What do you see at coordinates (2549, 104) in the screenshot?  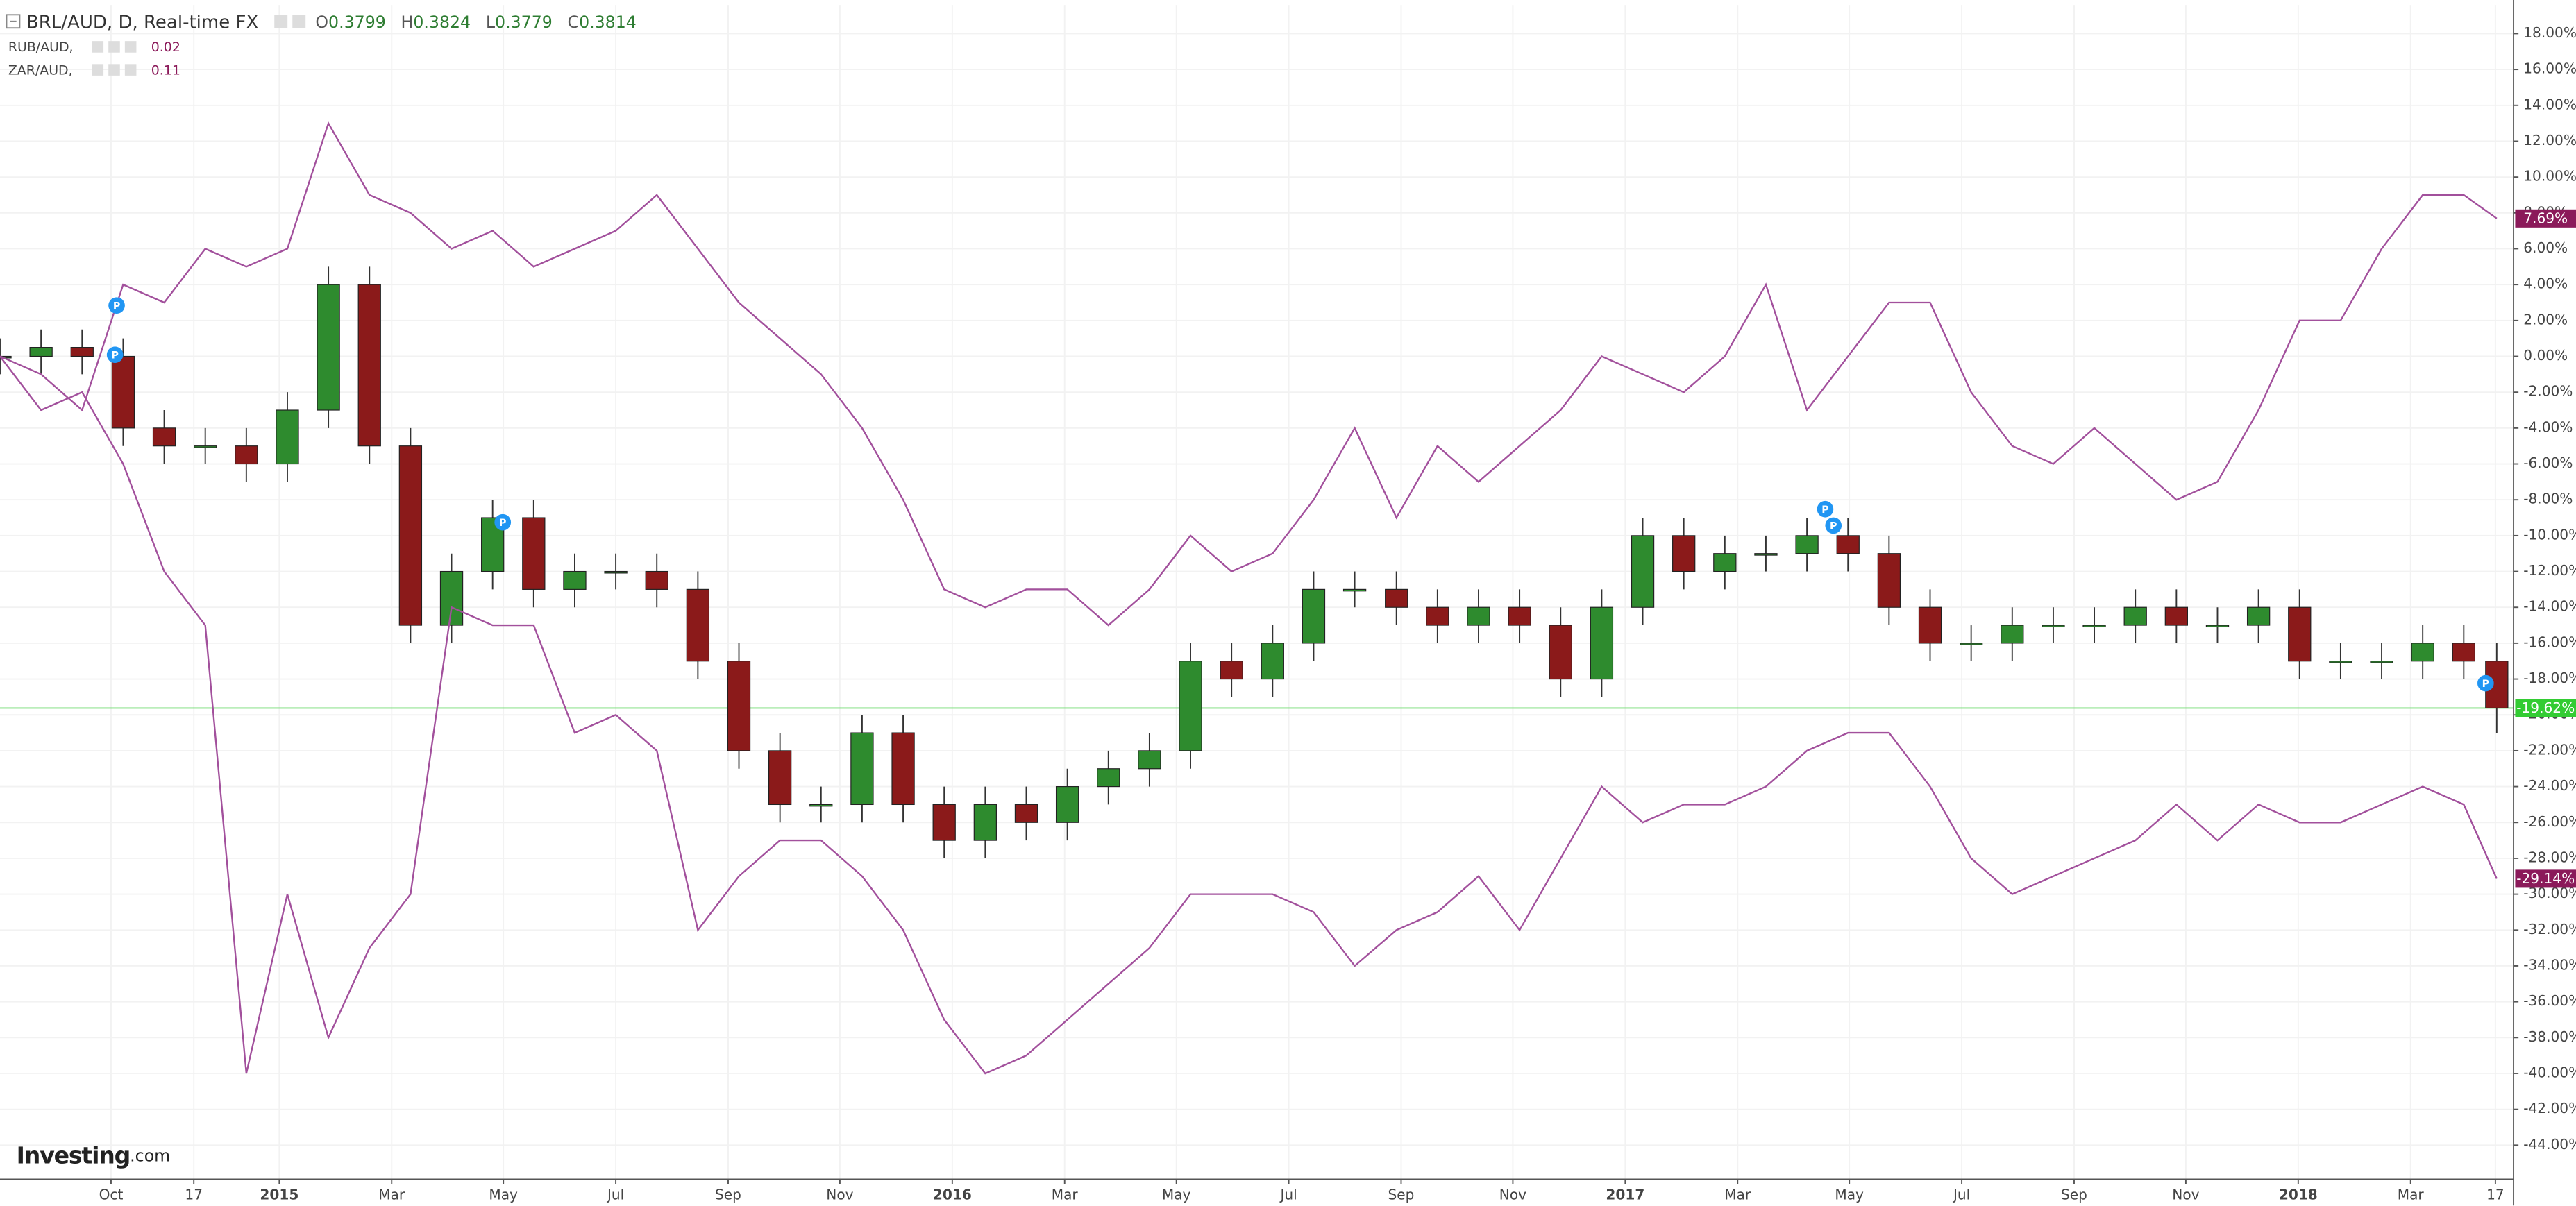 I see `y-tick-label: 14.00%` at bounding box center [2549, 104].